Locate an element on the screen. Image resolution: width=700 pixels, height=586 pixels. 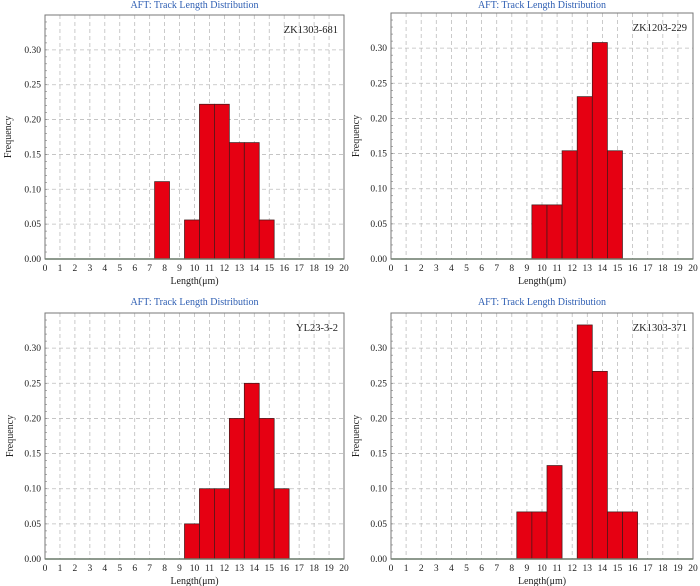
sample-label: YL23-3-2 is located at coordinates (317, 328).